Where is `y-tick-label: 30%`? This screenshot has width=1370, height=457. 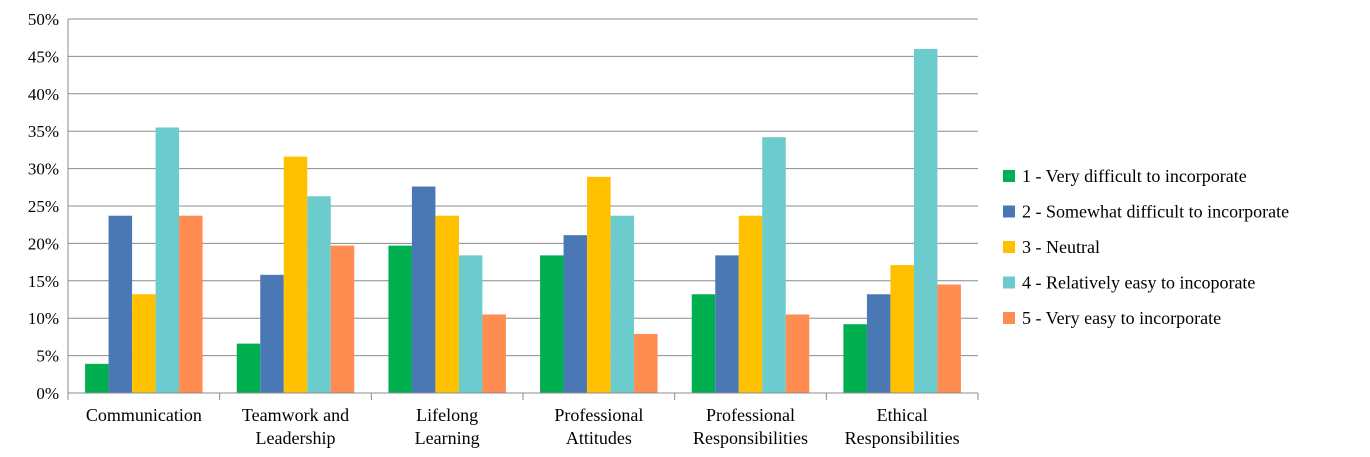 y-tick-label: 30% is located at coordinates (43, 169).